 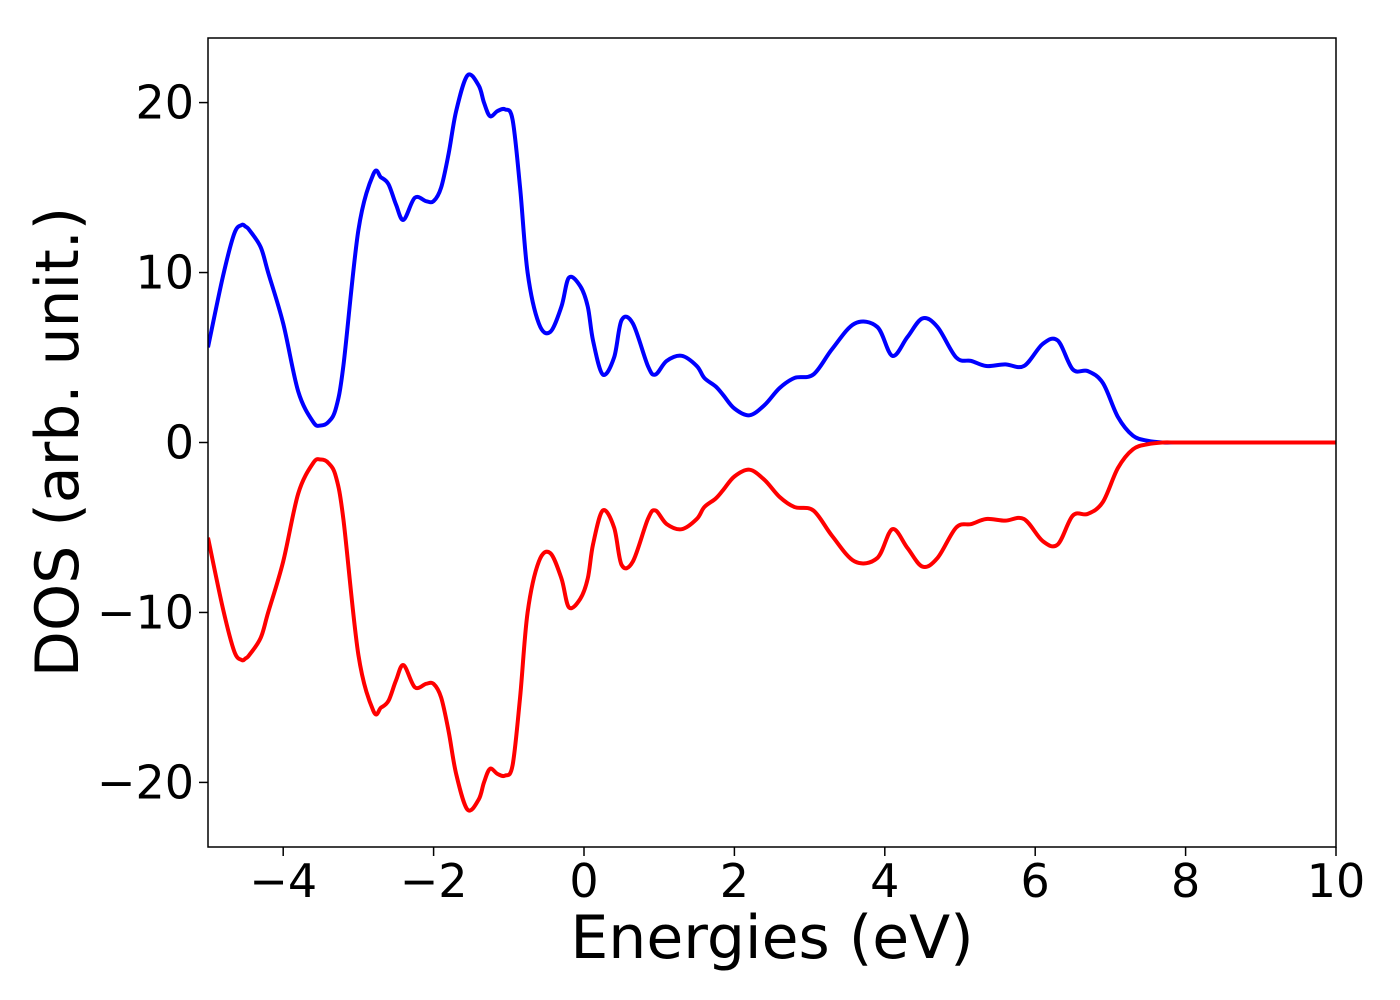 What do you see at coordinates (1336, 881) in the screenshot?
I see `x-tick-label: 10` at bounding box center [1336, 881].